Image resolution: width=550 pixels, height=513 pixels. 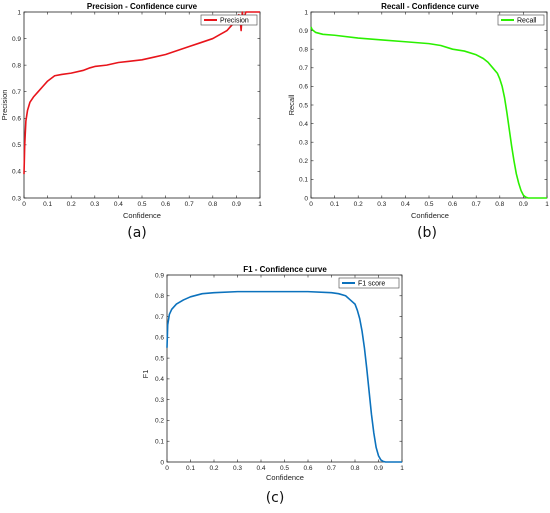 I want to click on panel-caption-c: (c), so click(x=275, y=498).